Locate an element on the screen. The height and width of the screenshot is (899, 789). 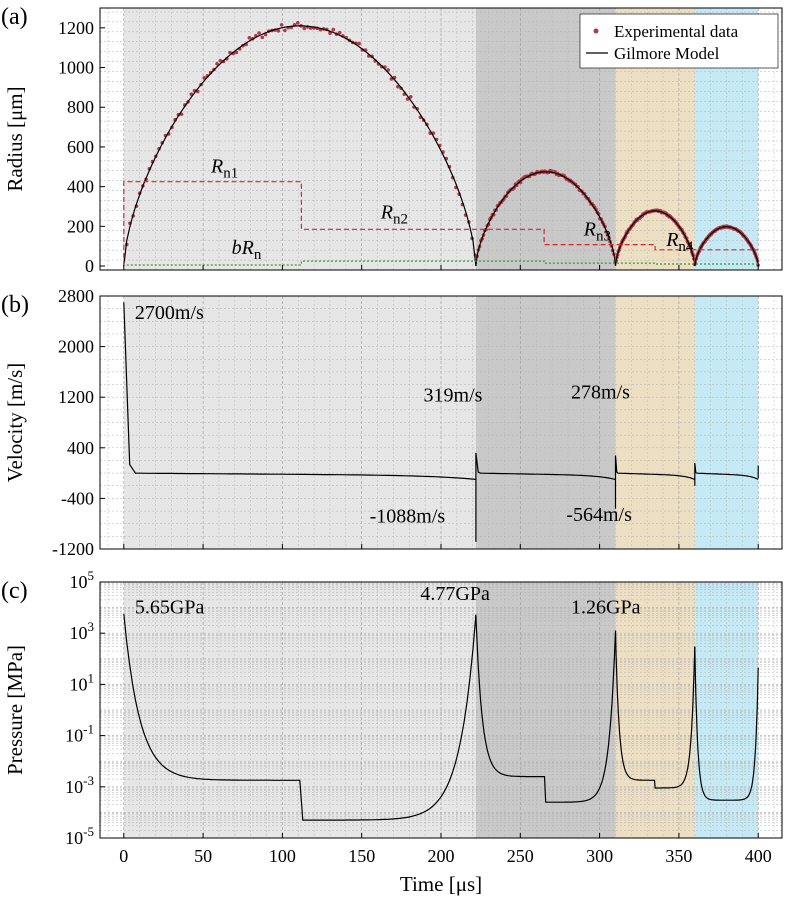
annotation-label: bRn is located at coordinates (247, 250).